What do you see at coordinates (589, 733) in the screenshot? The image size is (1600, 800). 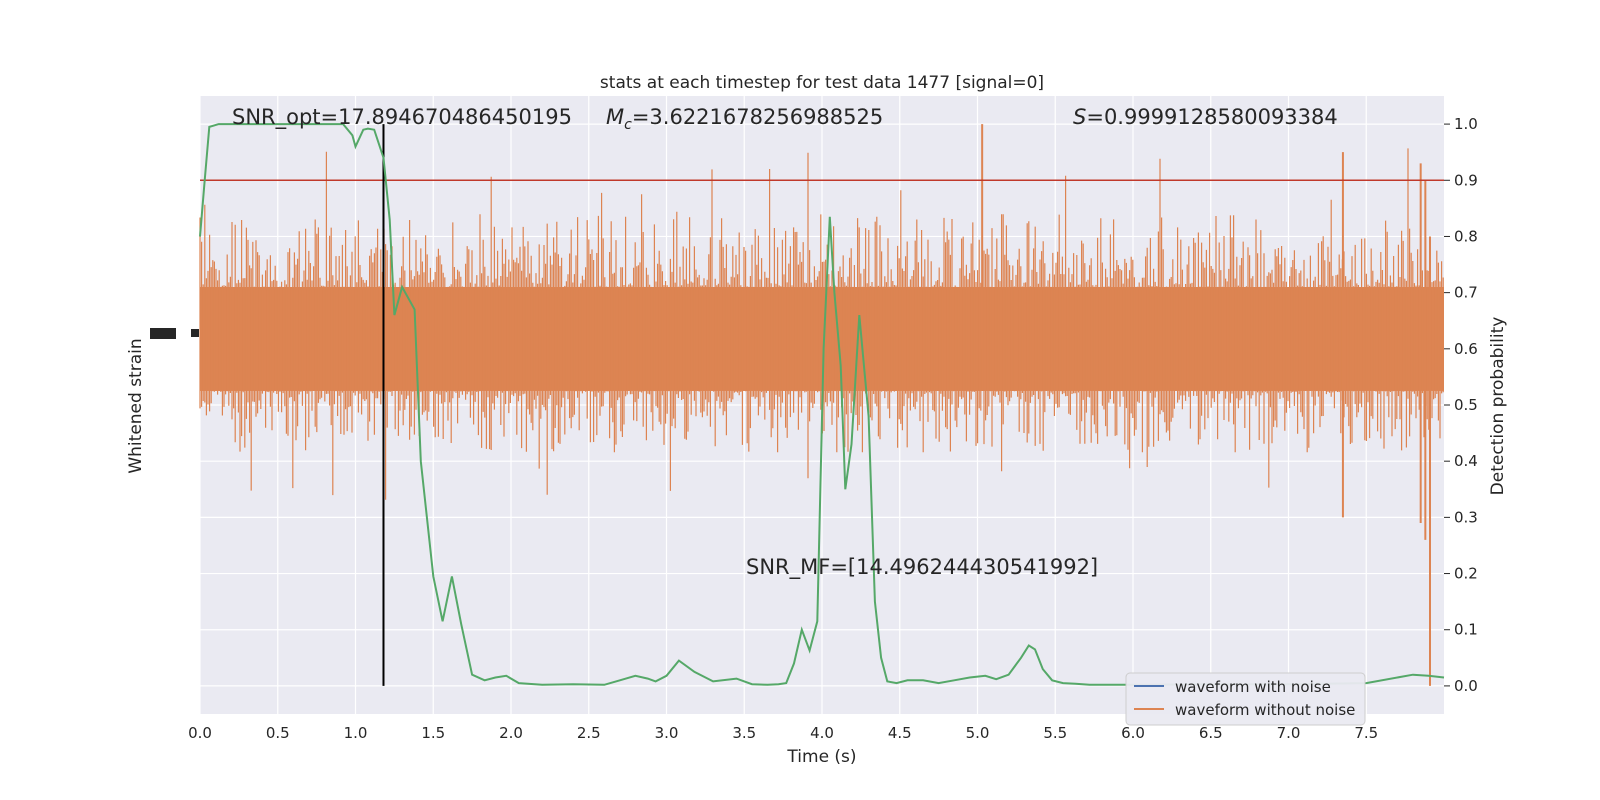 I see `x-tick-label: 2.5` at bounding box center [589, 733].